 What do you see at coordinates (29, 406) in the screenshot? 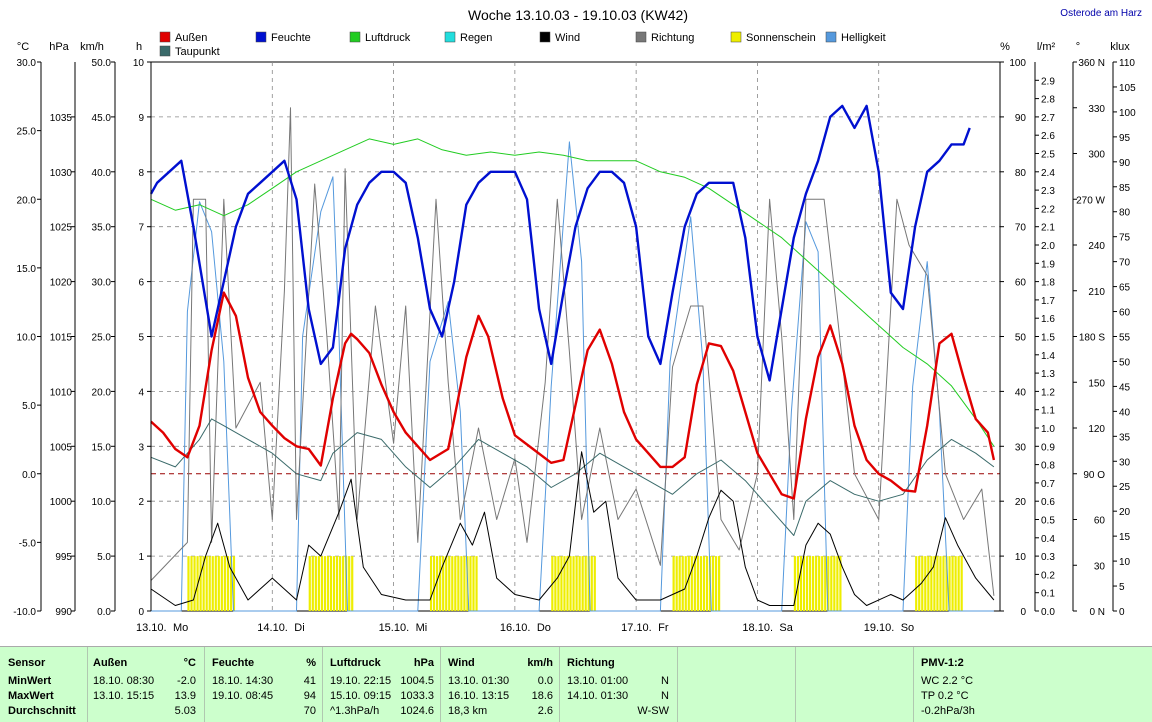
I see `axis-tick-label-temp: 5.0` at bounding box center [29, 406].